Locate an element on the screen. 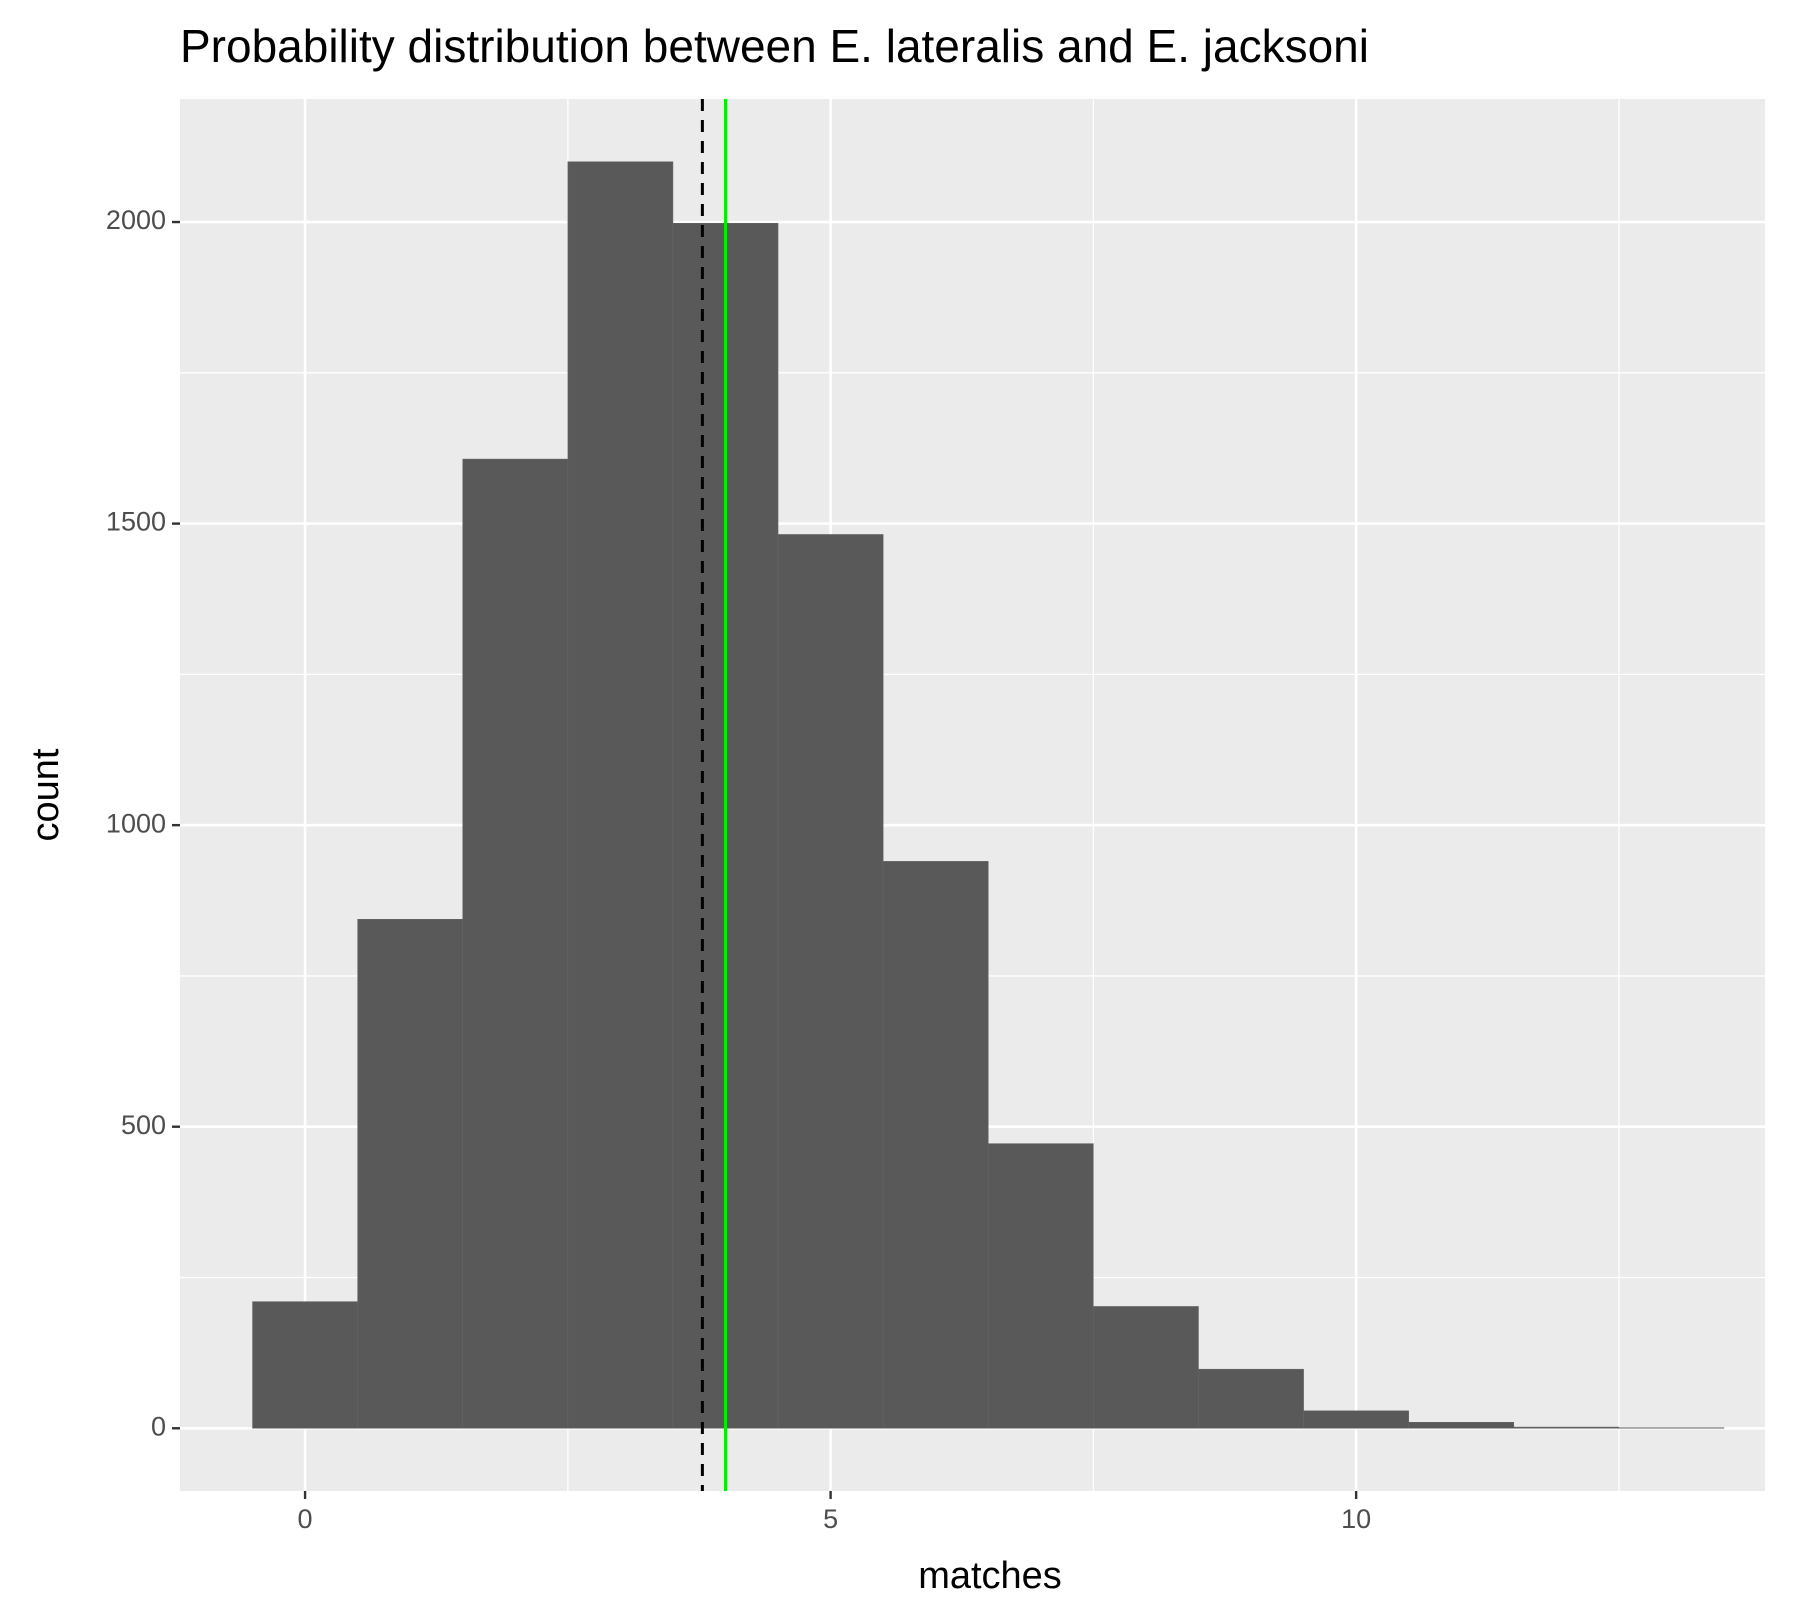  y-tick-label: 500 is located at coordinates (143, 1125).